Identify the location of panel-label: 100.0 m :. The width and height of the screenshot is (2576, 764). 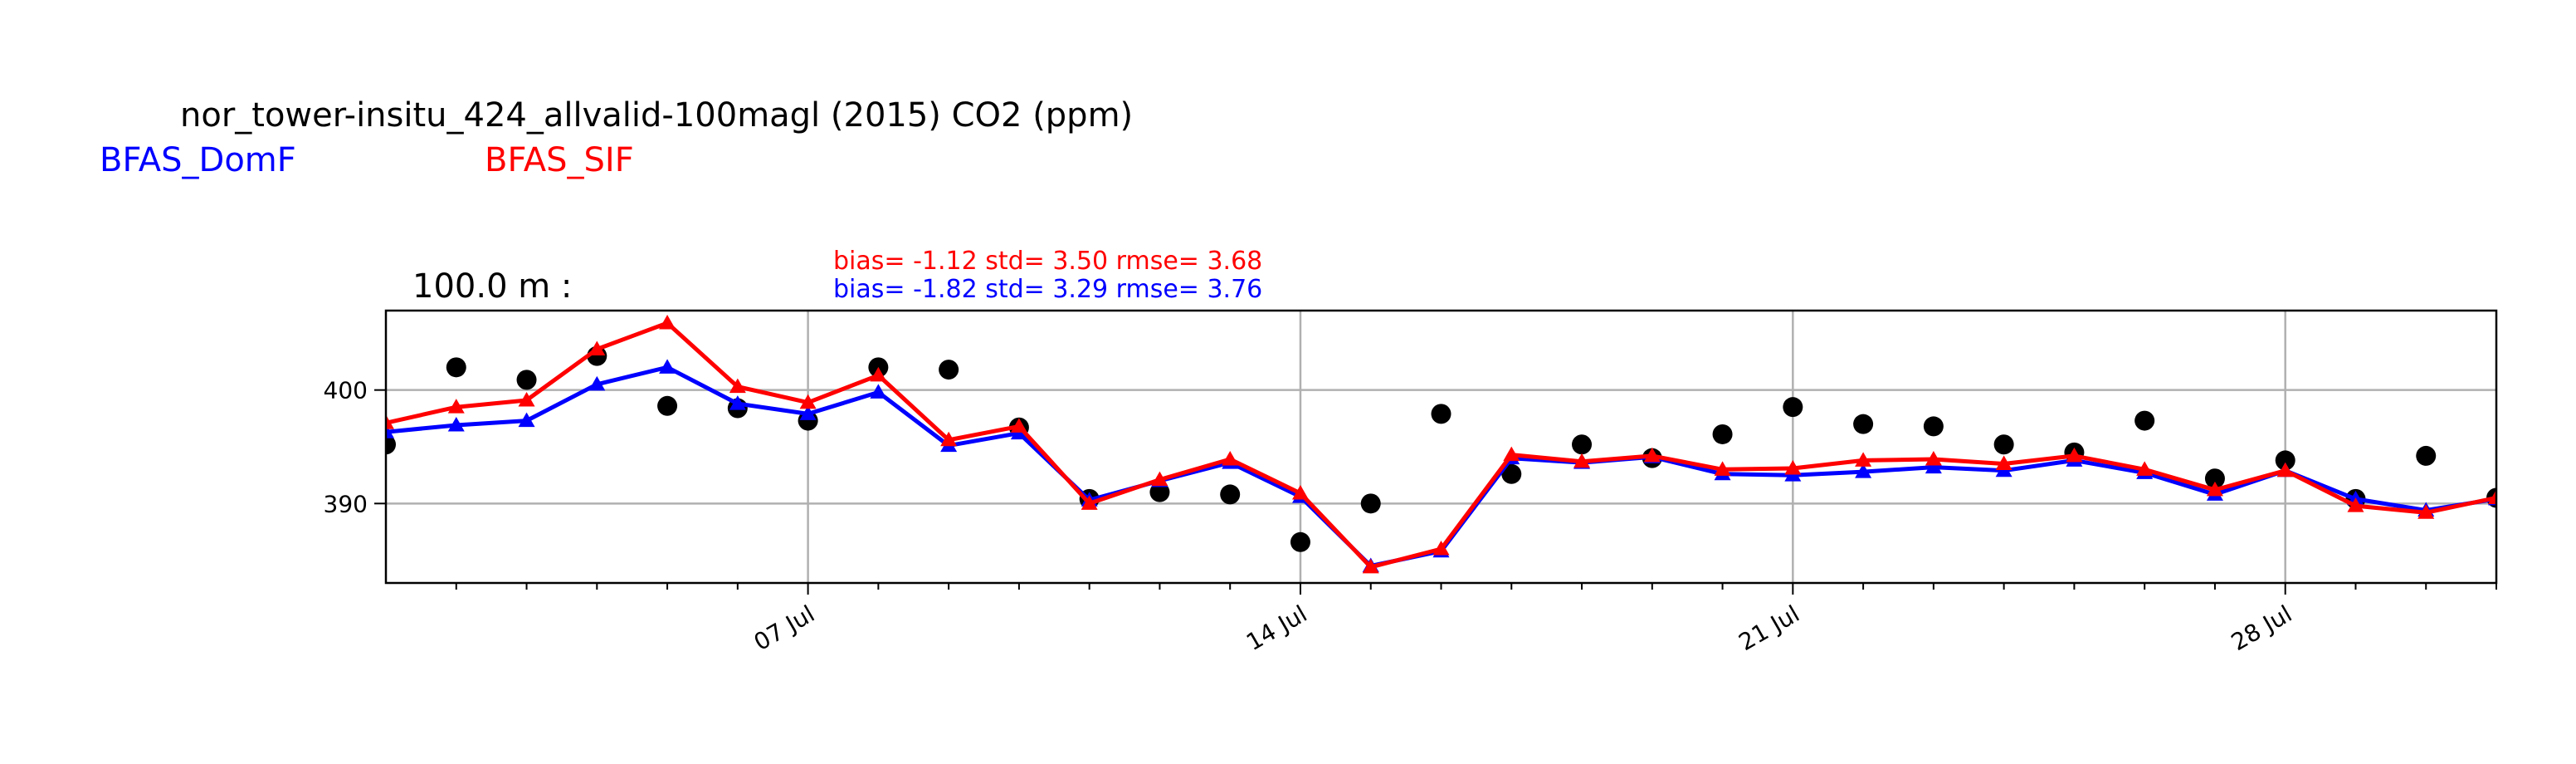
(492, 286).